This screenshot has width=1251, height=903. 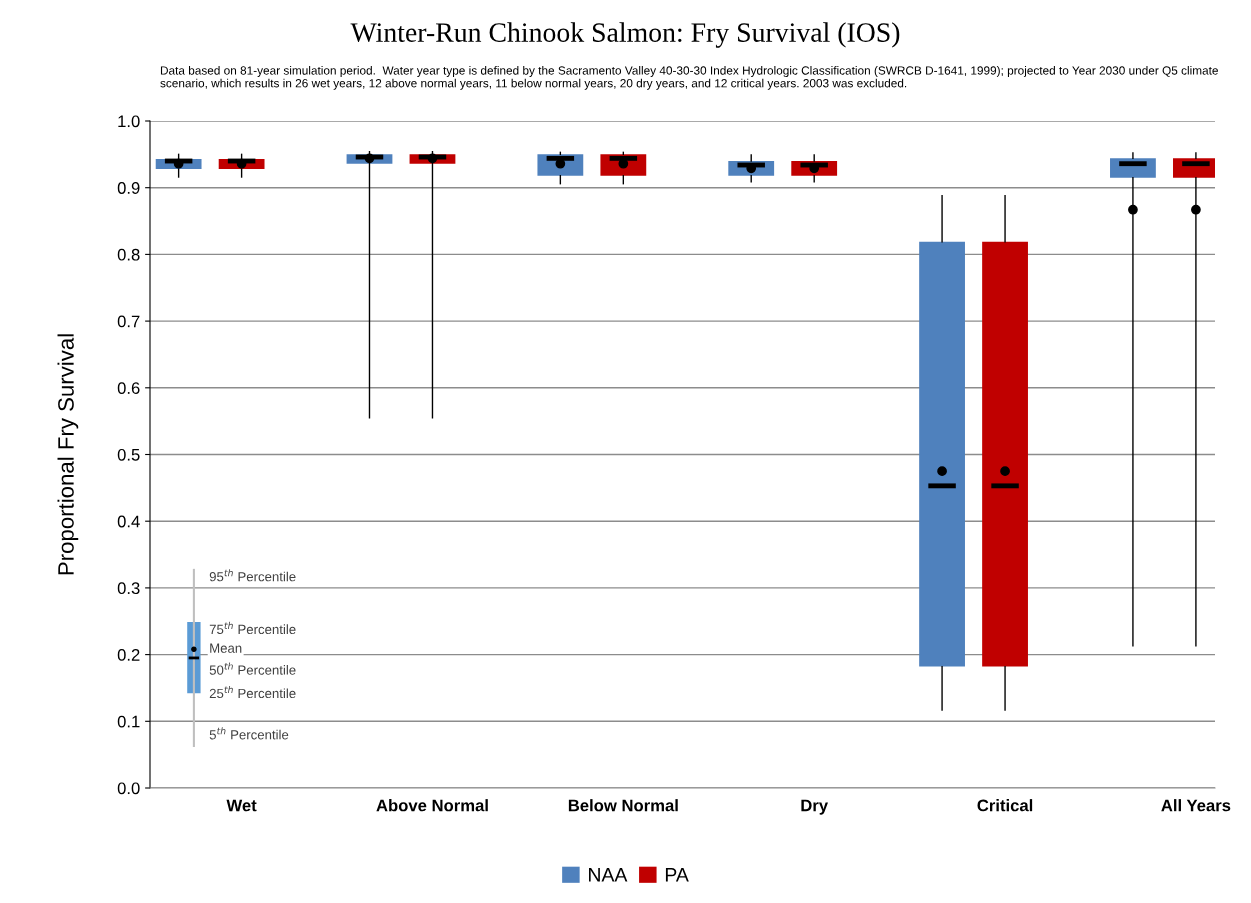 What do you see at coordinates (129, 121) in the screenshot?
I see `y-tick-label: 1.0` at bounding box center [129, 121].